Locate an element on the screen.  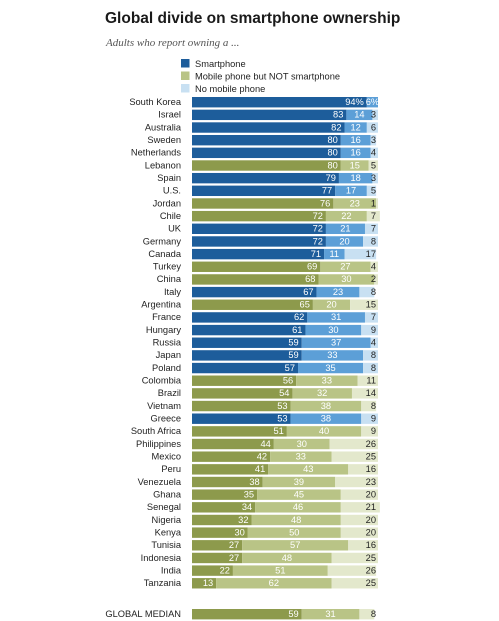
value-label-none: 14 is located at coordinates (371, 393).